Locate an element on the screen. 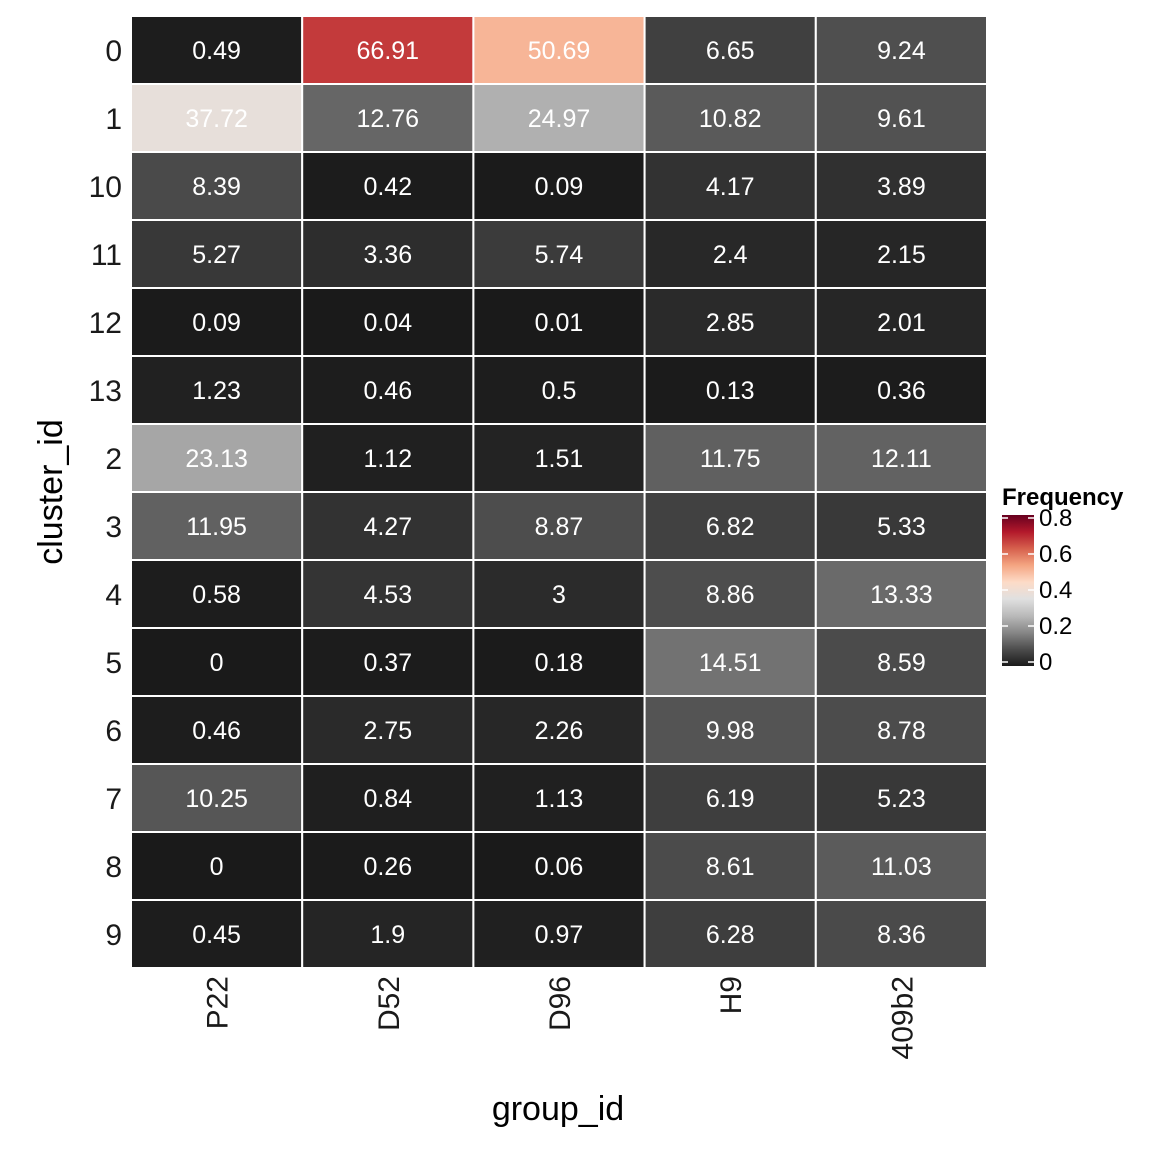 Image resolution: width=1152 pixels, height=1152 pixels. cell-value-label: 0.06 is located at coordinates (559, 867).